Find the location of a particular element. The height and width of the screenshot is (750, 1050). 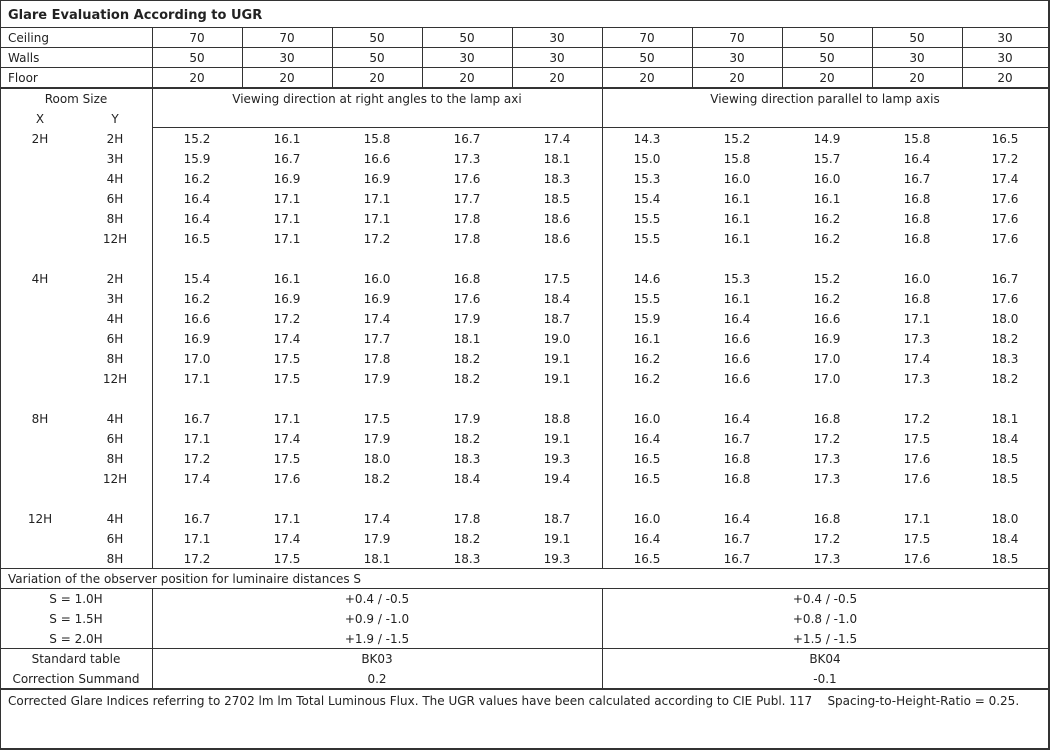

ugr-value: 17.7 is located at coordinates (377, 339).